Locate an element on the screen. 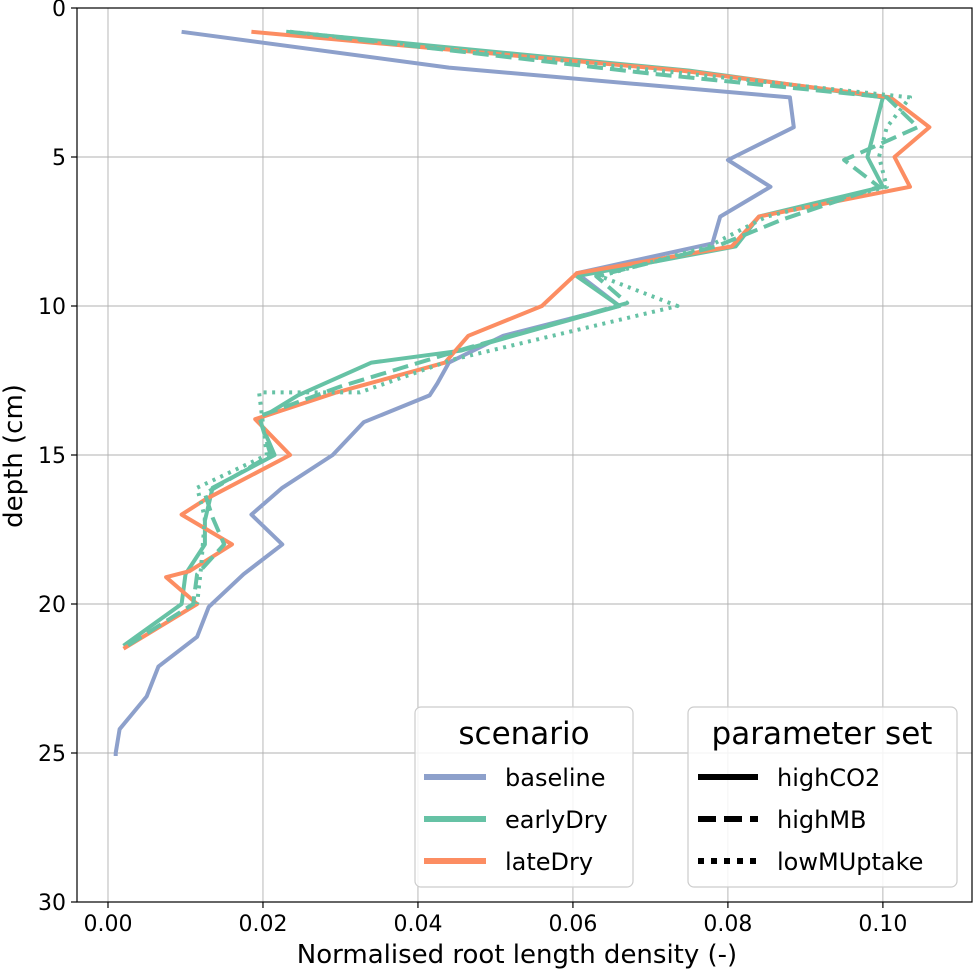  scenario-legend-title: scenario is located at coordinates (523, 734).